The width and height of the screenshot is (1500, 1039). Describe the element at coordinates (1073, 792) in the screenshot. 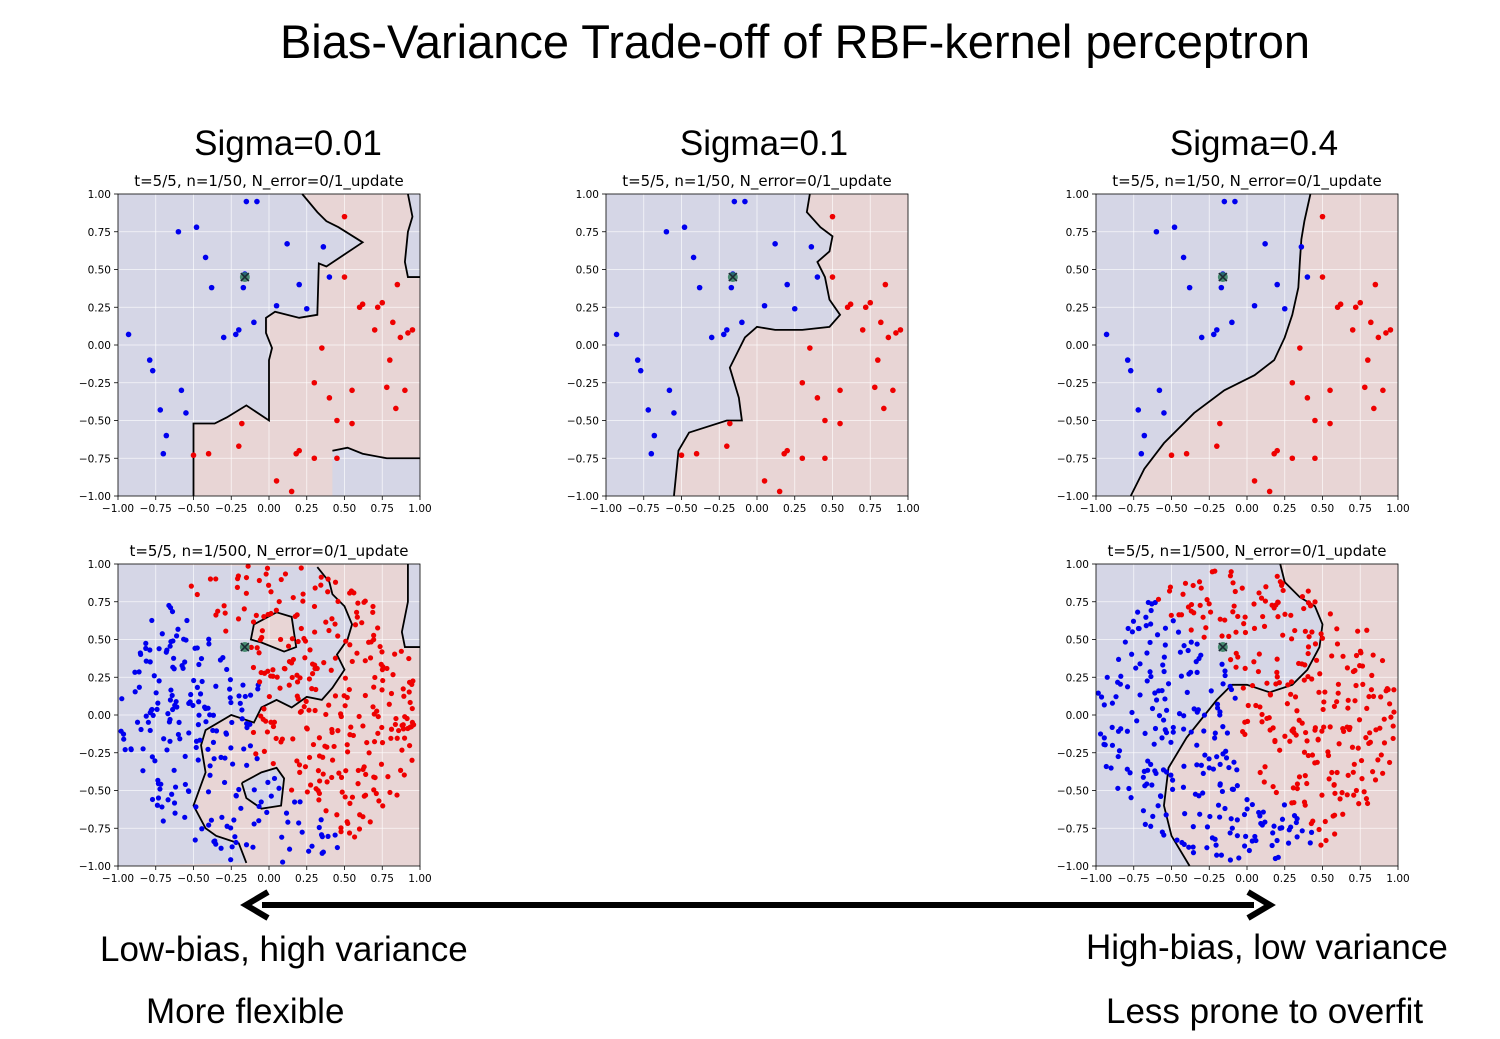

I see `y-tick-label: −0.50` at that location.